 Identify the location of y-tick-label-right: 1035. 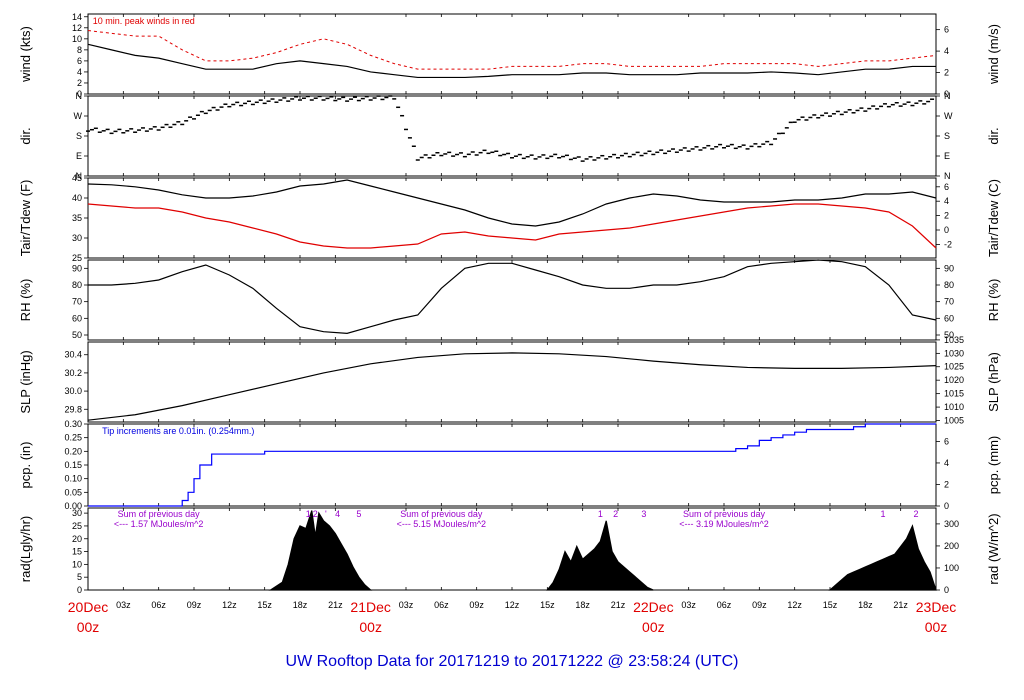
(954, 340).